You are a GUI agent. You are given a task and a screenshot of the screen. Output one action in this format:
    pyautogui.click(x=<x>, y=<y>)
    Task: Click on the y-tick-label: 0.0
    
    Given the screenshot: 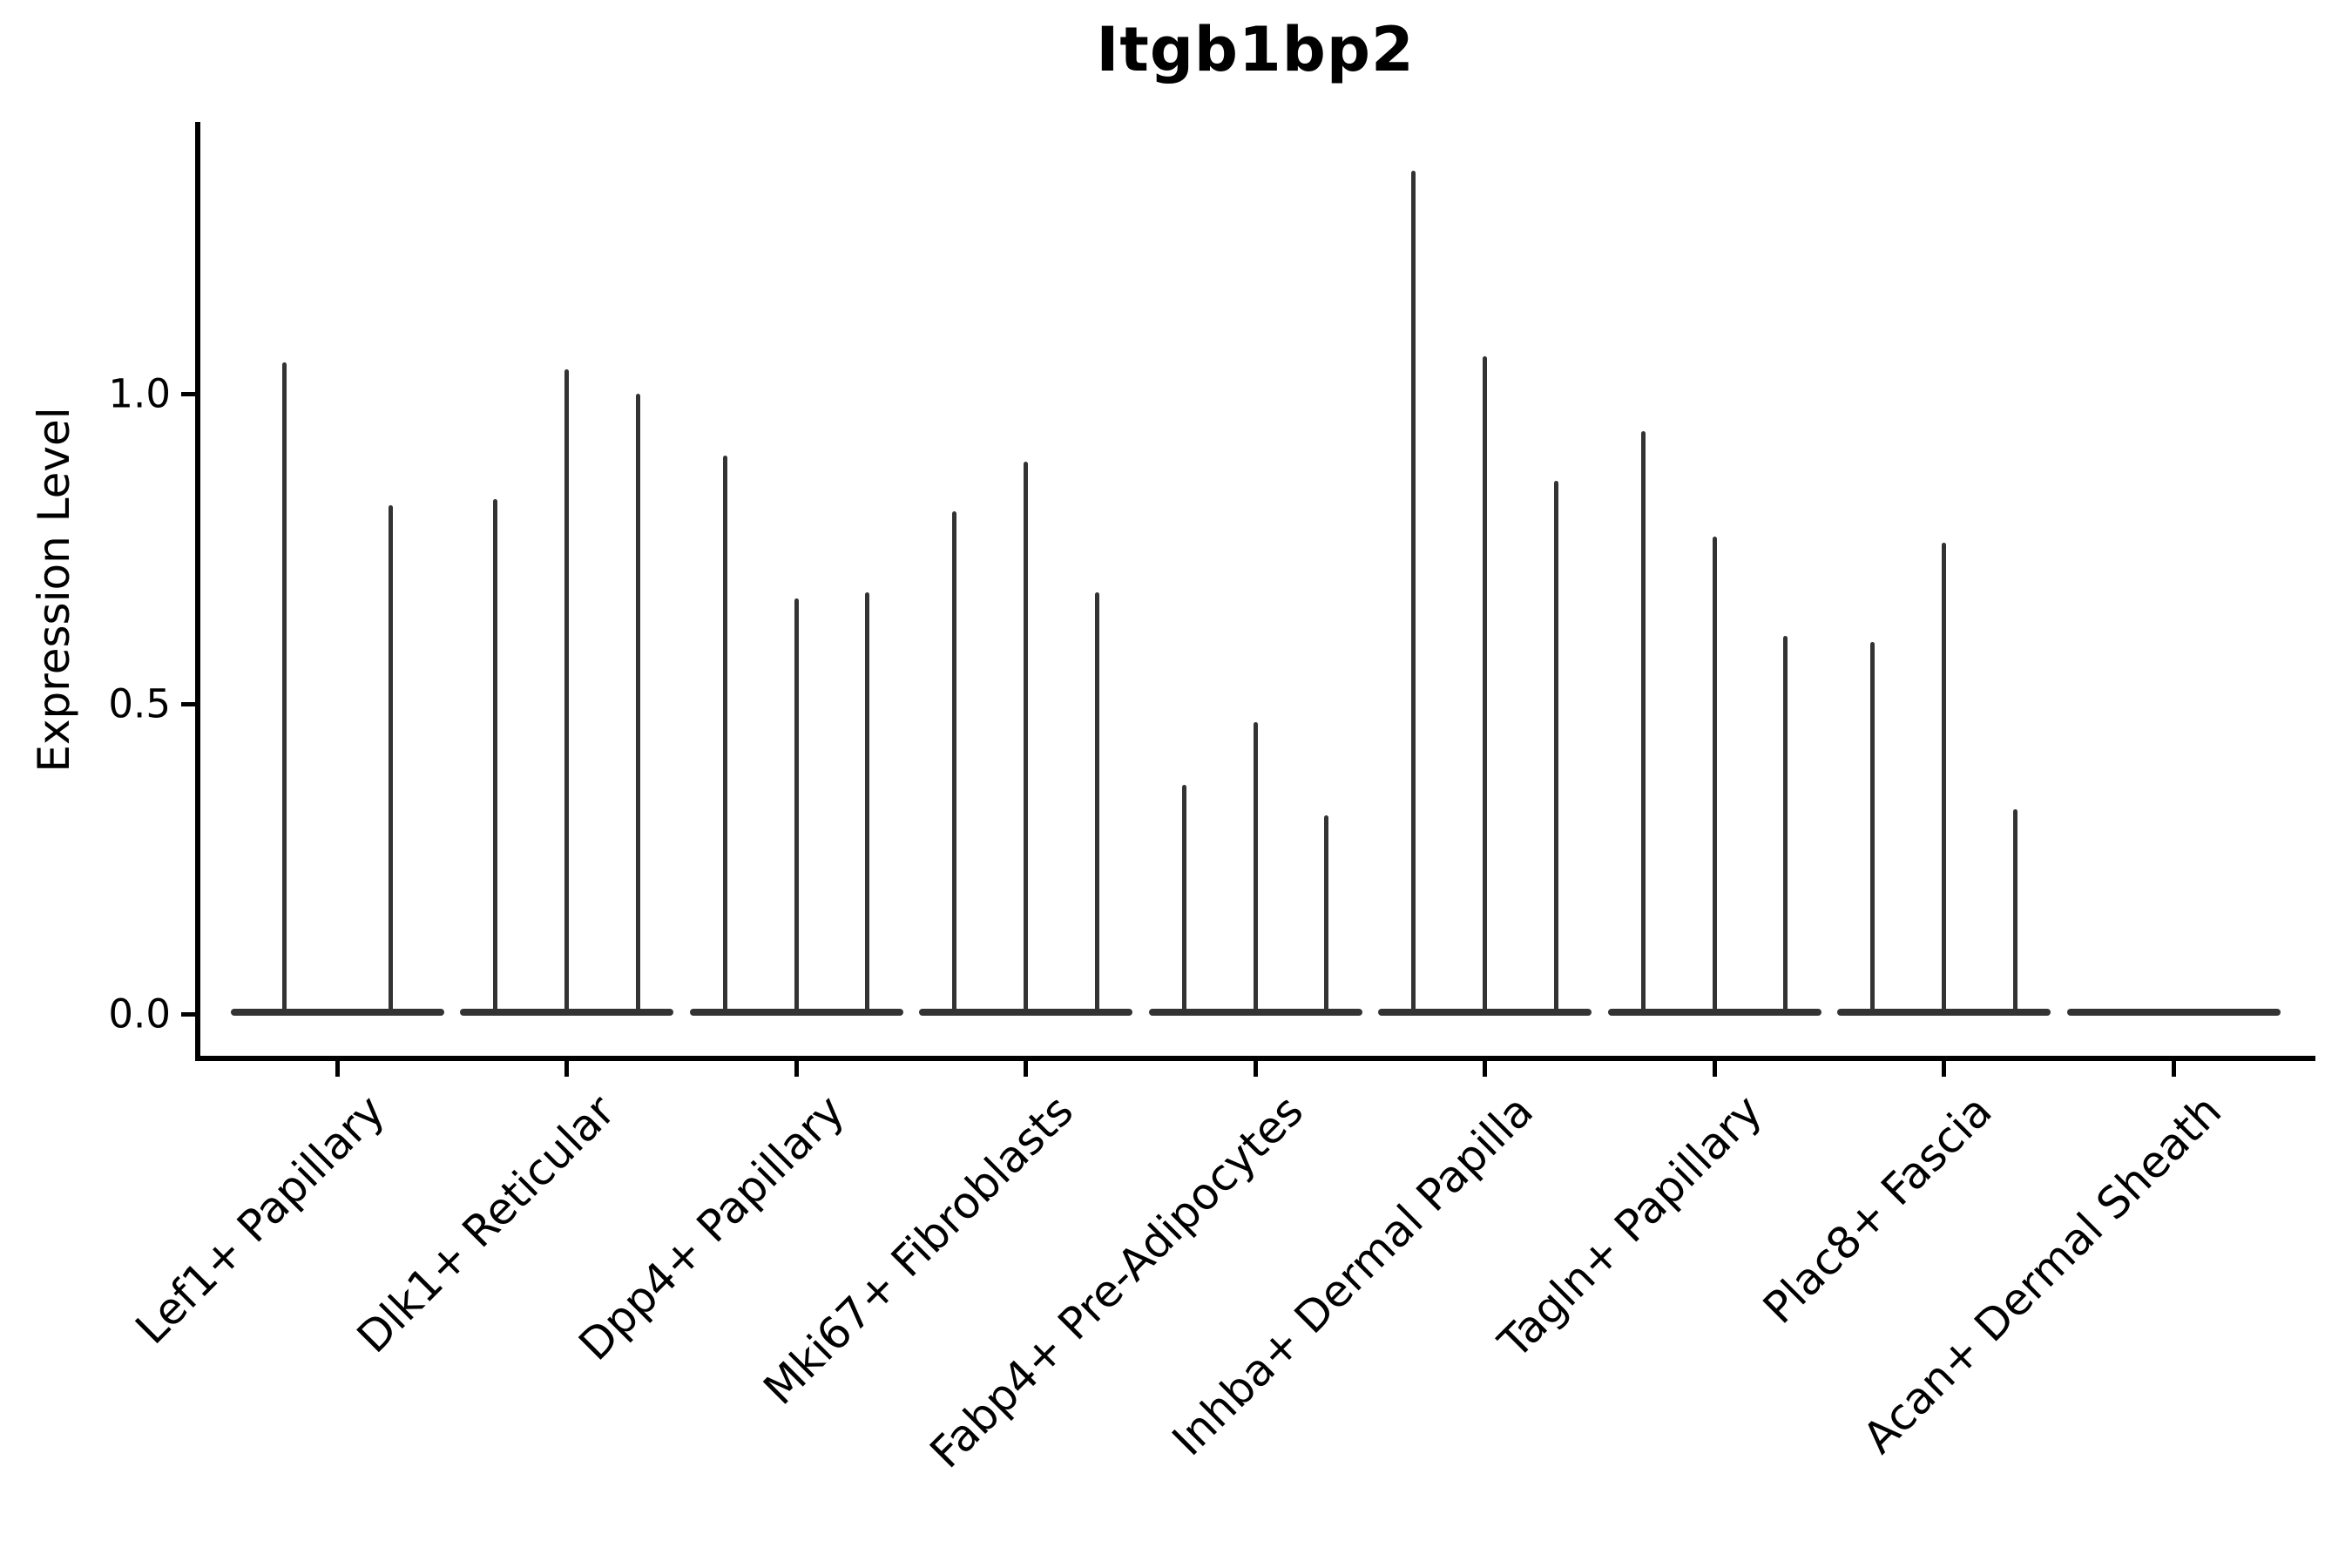 What is the action you would take?
    pyautogui.click(x=139, y=1014)
    